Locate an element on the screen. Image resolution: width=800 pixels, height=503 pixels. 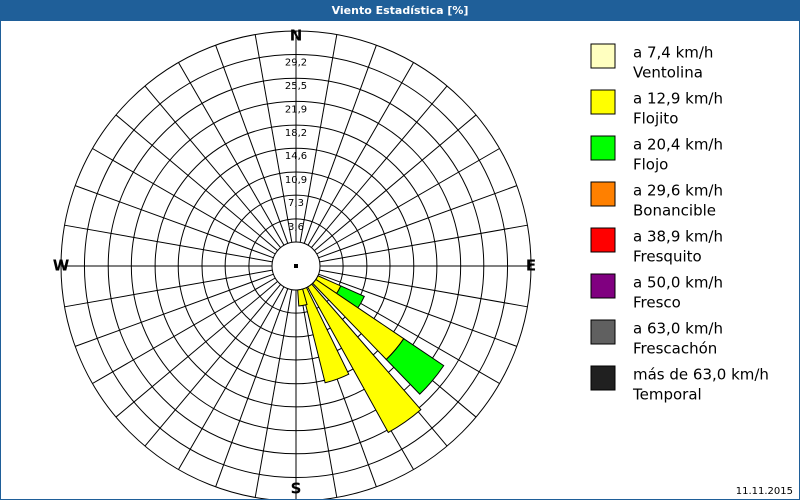
legend-name: Ventolina is located at coordinates (668, 73).